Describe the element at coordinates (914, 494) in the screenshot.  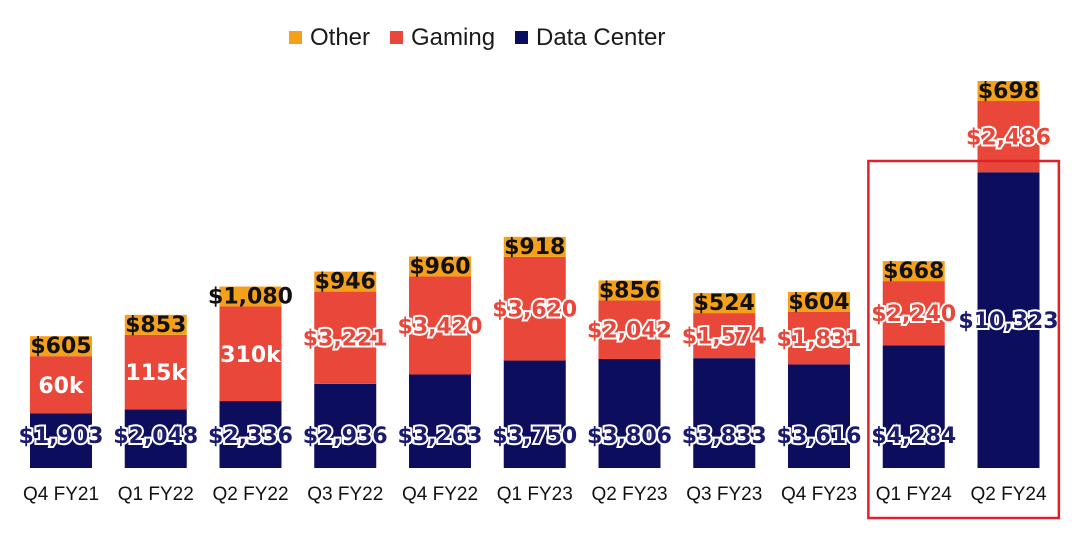
I see `x-tick-q1-fy24: Q1 FY24` at that location.